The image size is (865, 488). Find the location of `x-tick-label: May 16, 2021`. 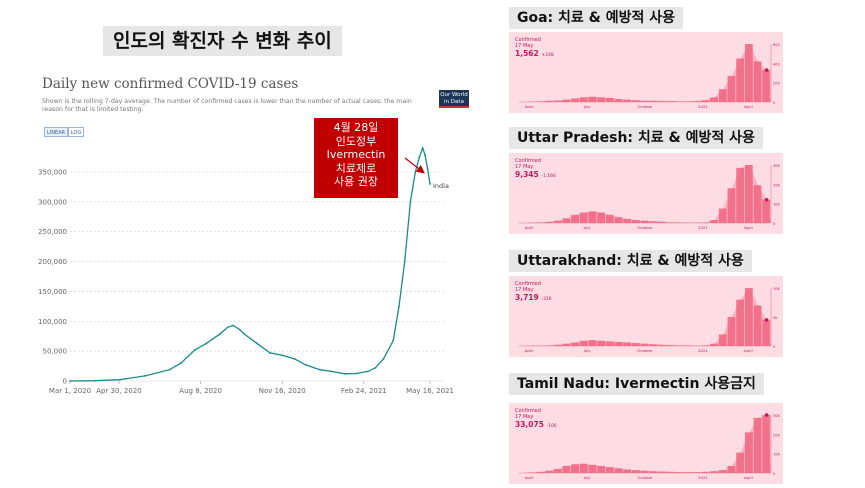

x-tick-label: May 16, 2021 is located at coordinates (430, 391).